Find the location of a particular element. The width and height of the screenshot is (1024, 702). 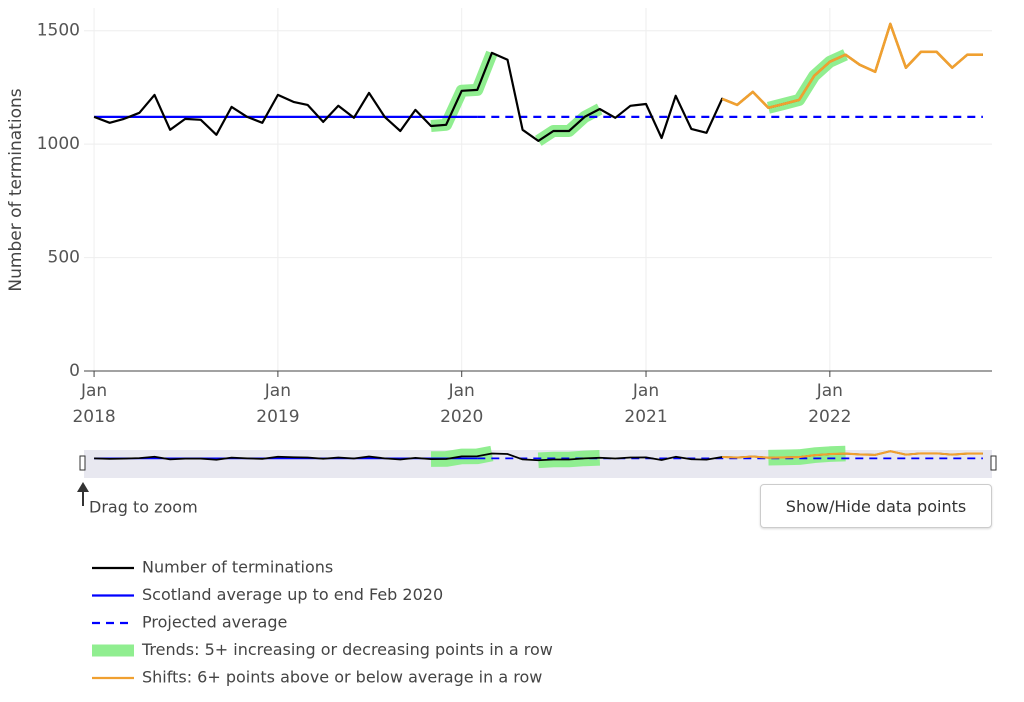

x-tick-label-line: 2018 is located at coordinates (93, 417).